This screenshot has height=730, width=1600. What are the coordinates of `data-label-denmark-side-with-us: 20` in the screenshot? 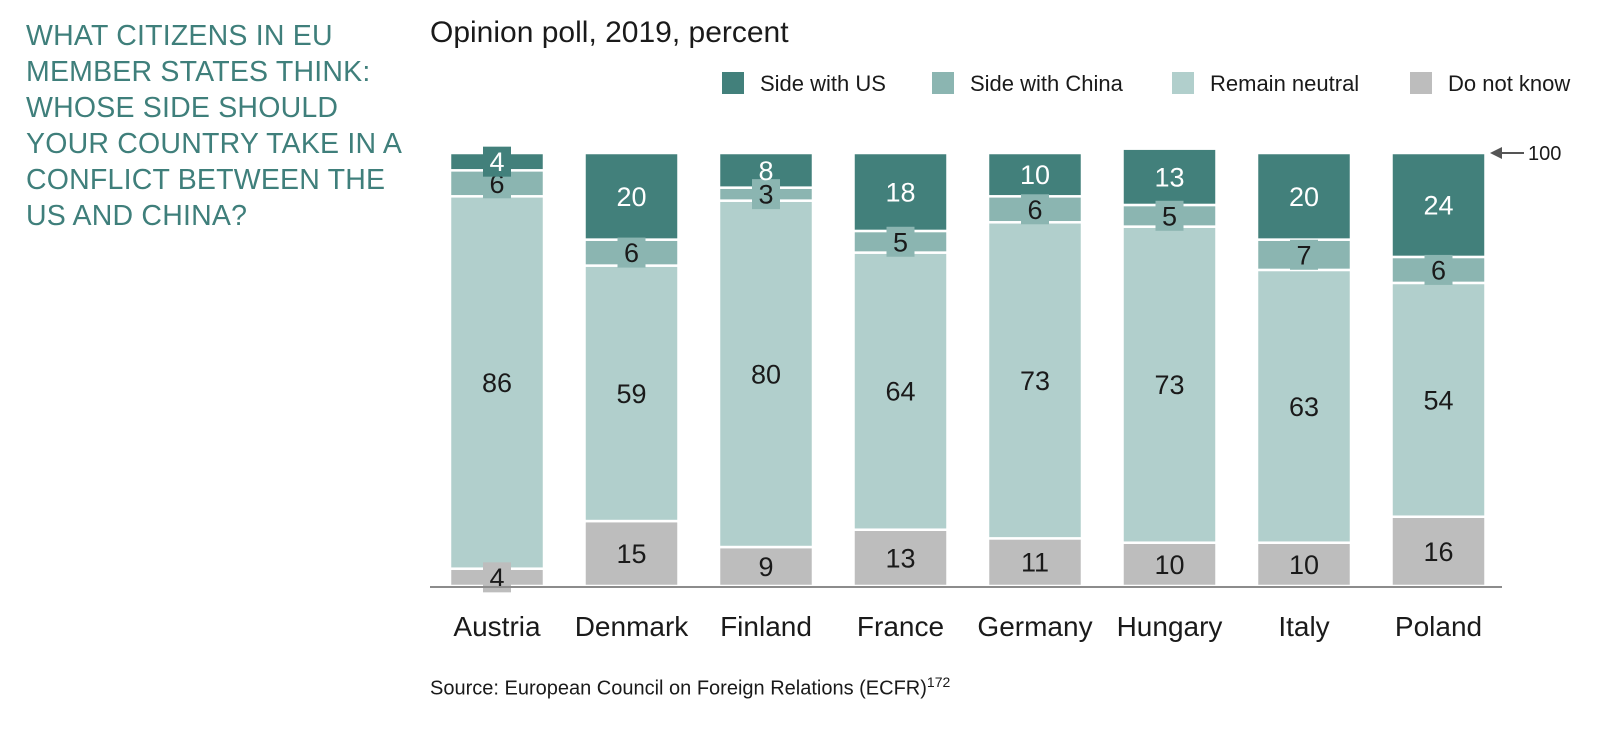 It's located at (631, 197).